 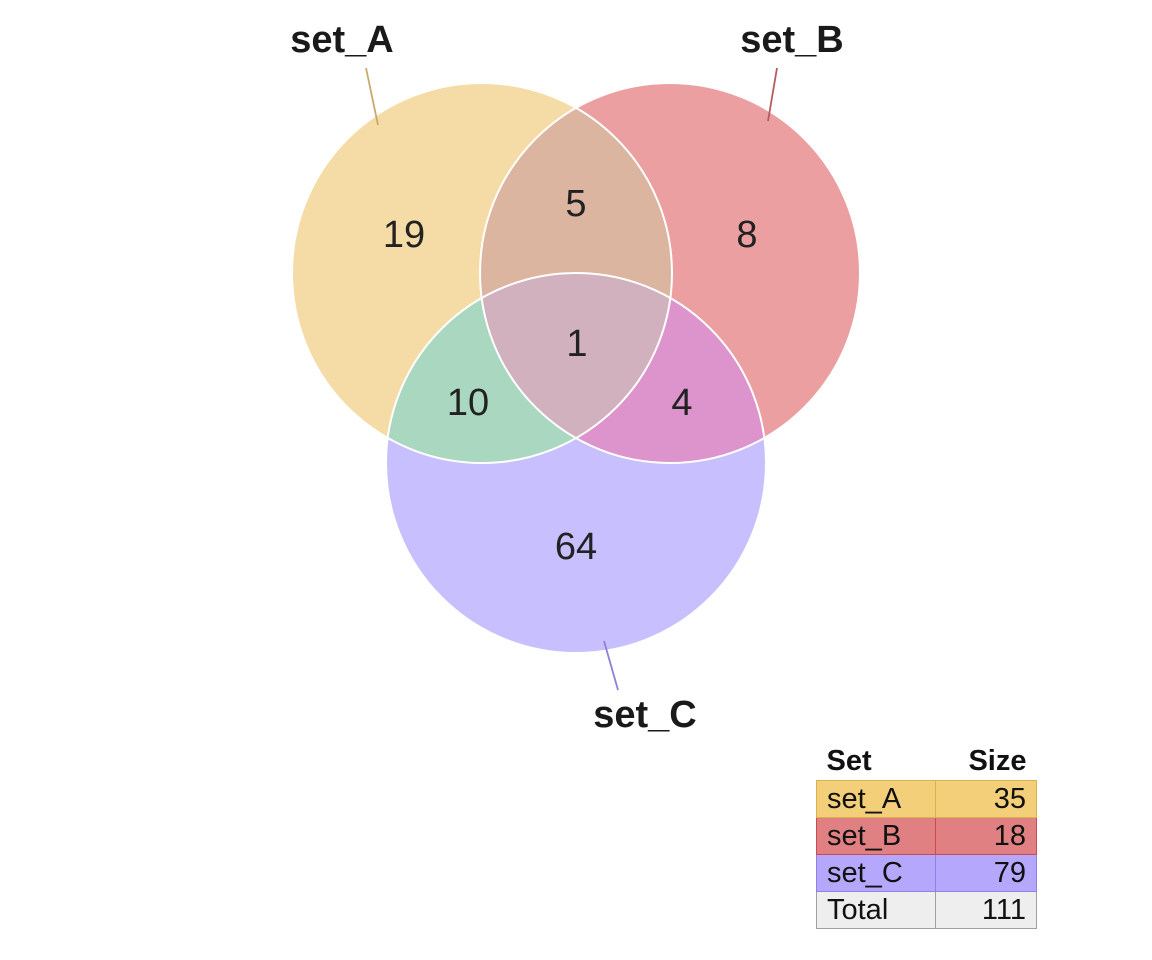 I want to click on table-row: set_A 35, so click(x=926, y=799).